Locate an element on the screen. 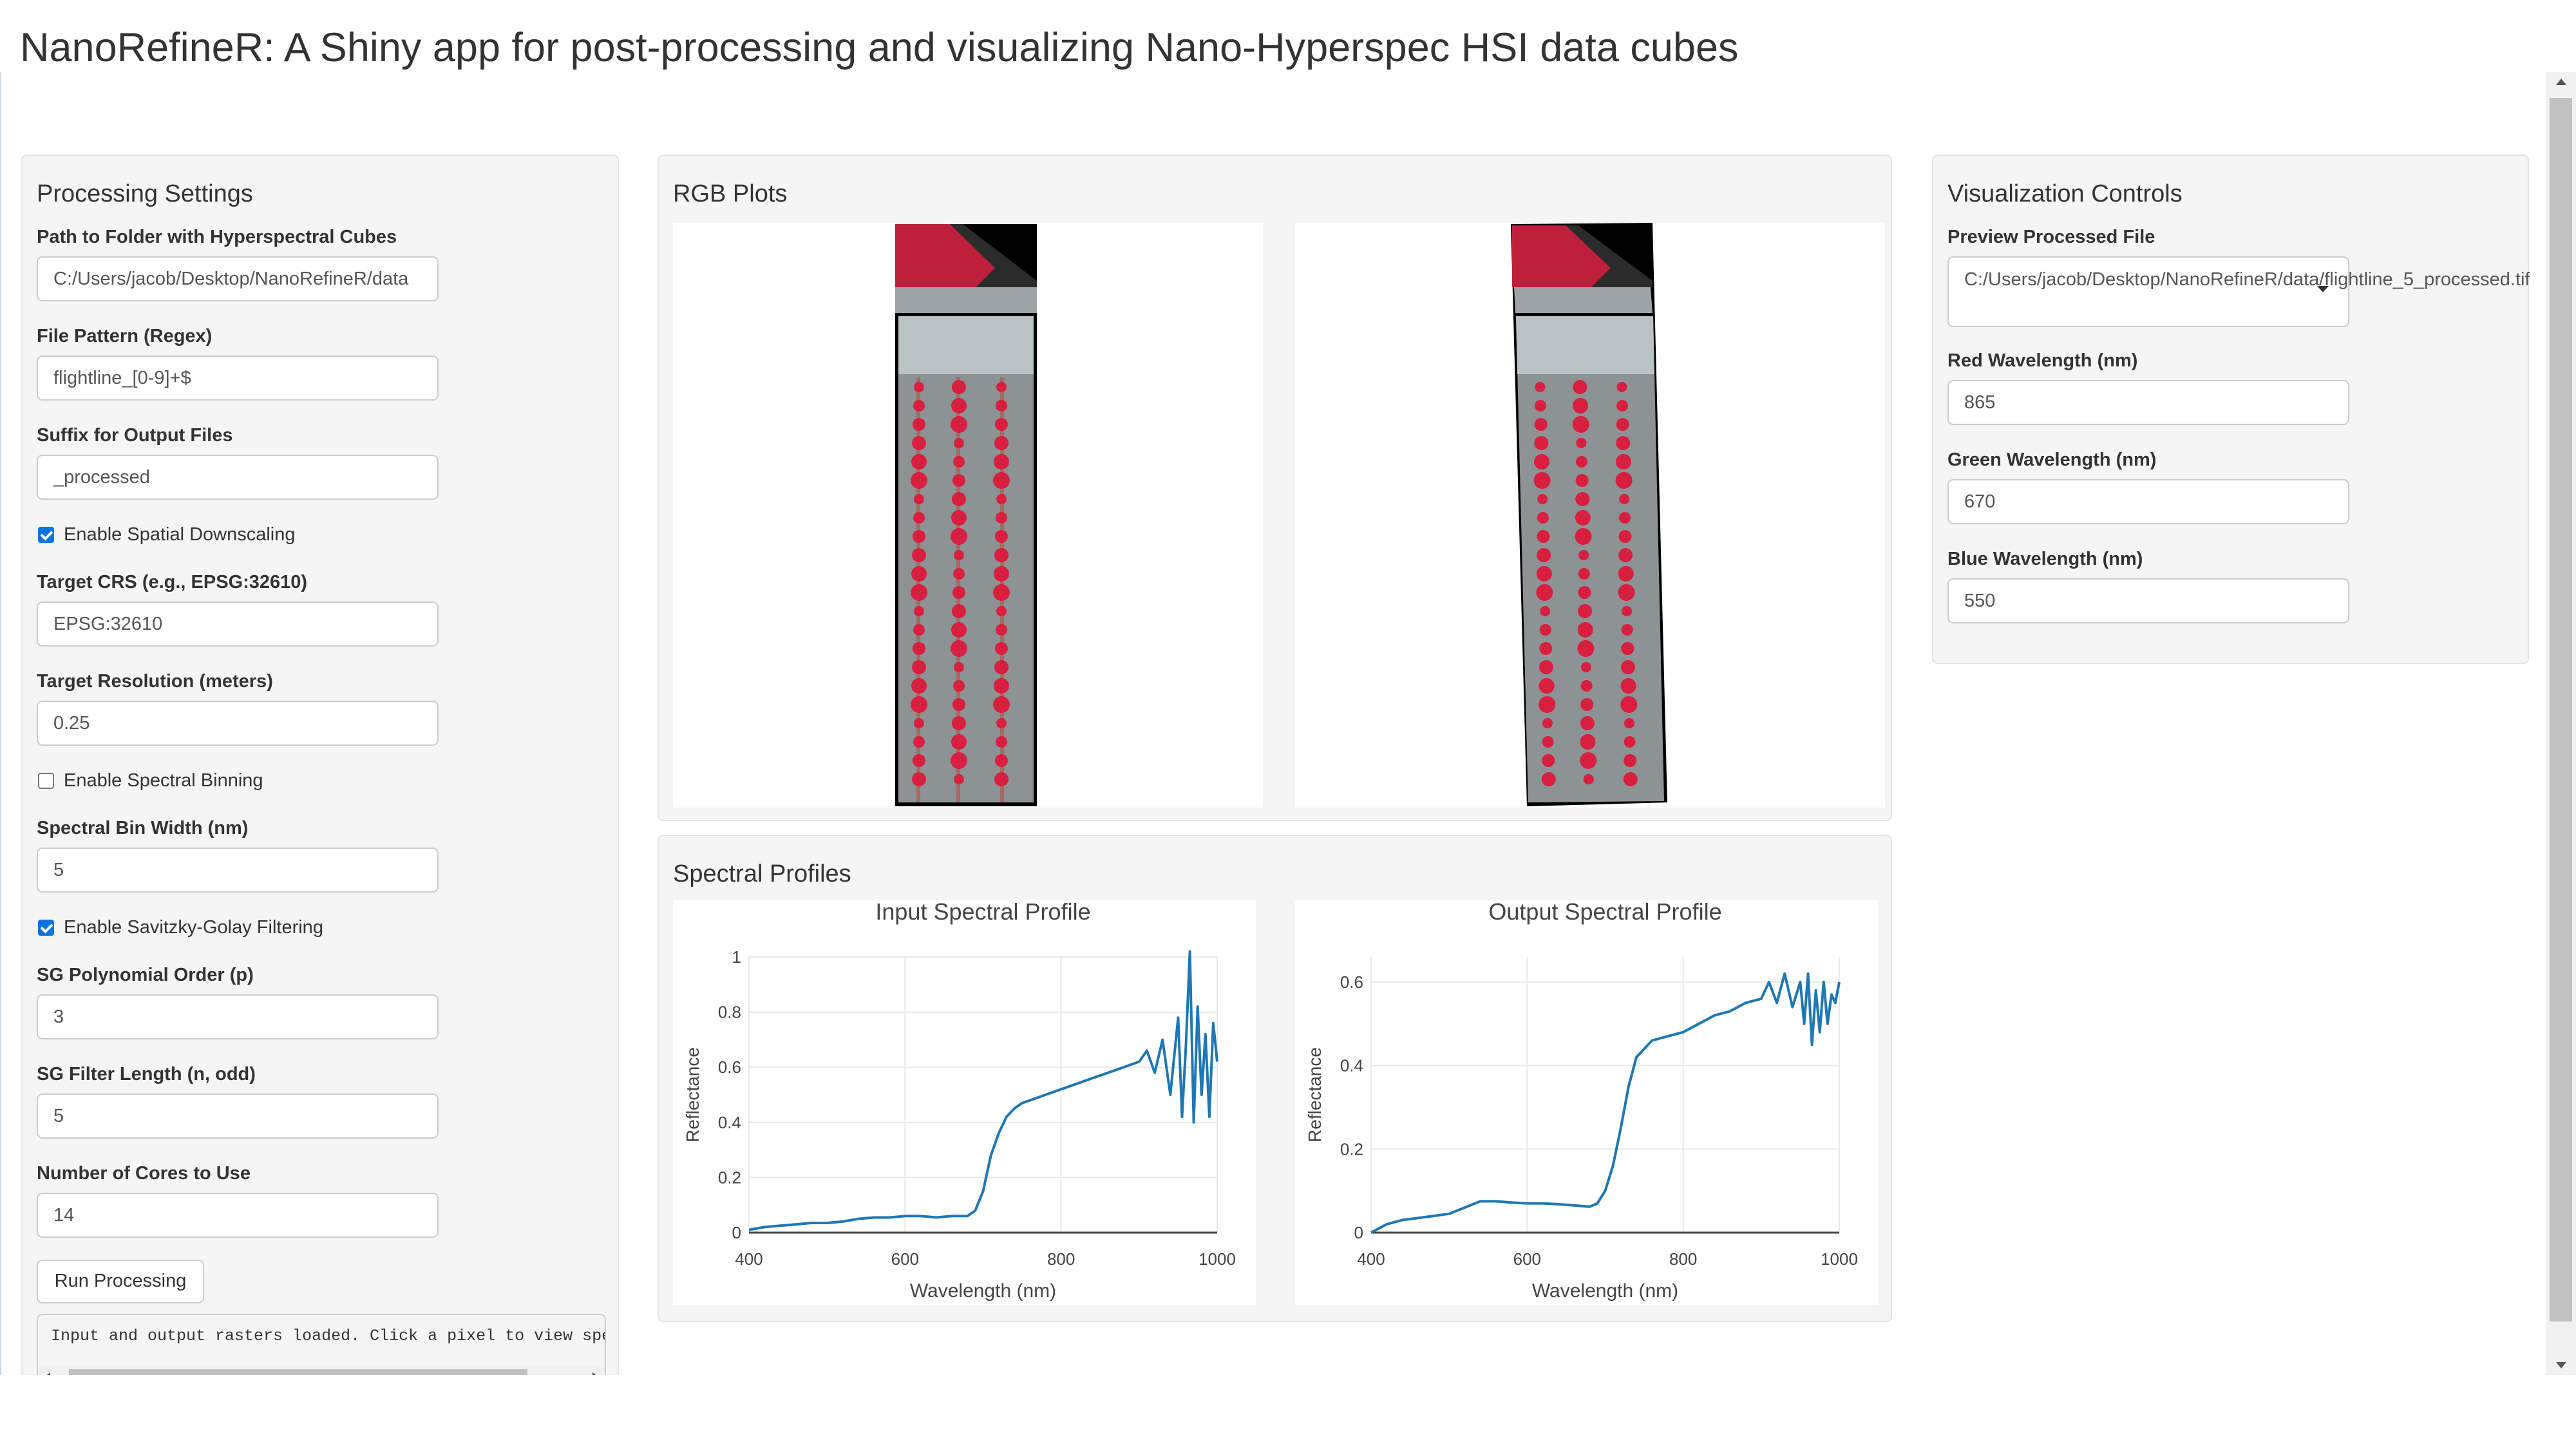 The height and width of the screenshot is (1449, 2576). sg-order-input: 3 is located at coordinates (238, 1016).